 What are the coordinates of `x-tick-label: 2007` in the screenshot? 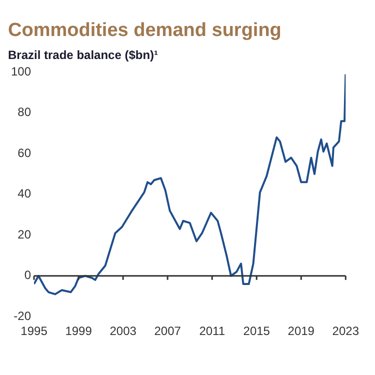 It's located at (168, 331).